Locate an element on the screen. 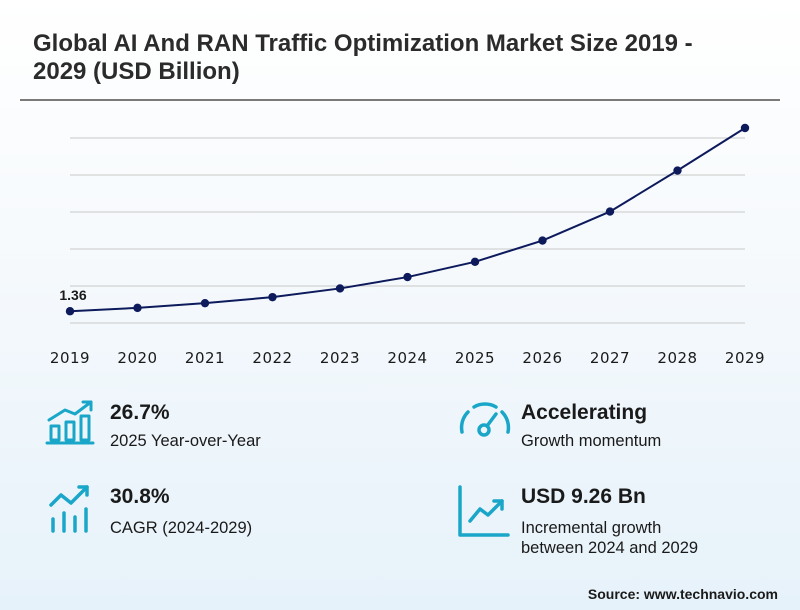 The height and width of the screenshot is (610, 800). x-tick-label: 2029 is located at coordinates (745, 358).